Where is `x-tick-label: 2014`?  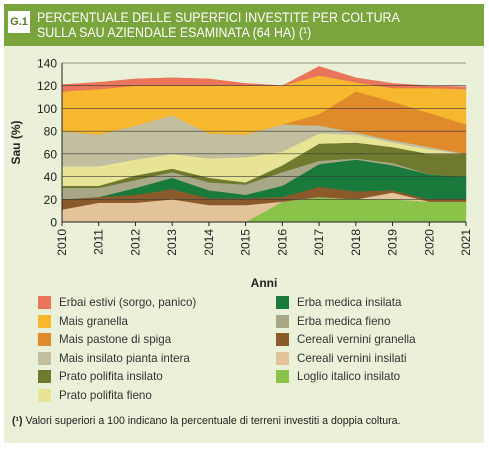 x-tick-label: 2014 is located at coordinates (209, 242).